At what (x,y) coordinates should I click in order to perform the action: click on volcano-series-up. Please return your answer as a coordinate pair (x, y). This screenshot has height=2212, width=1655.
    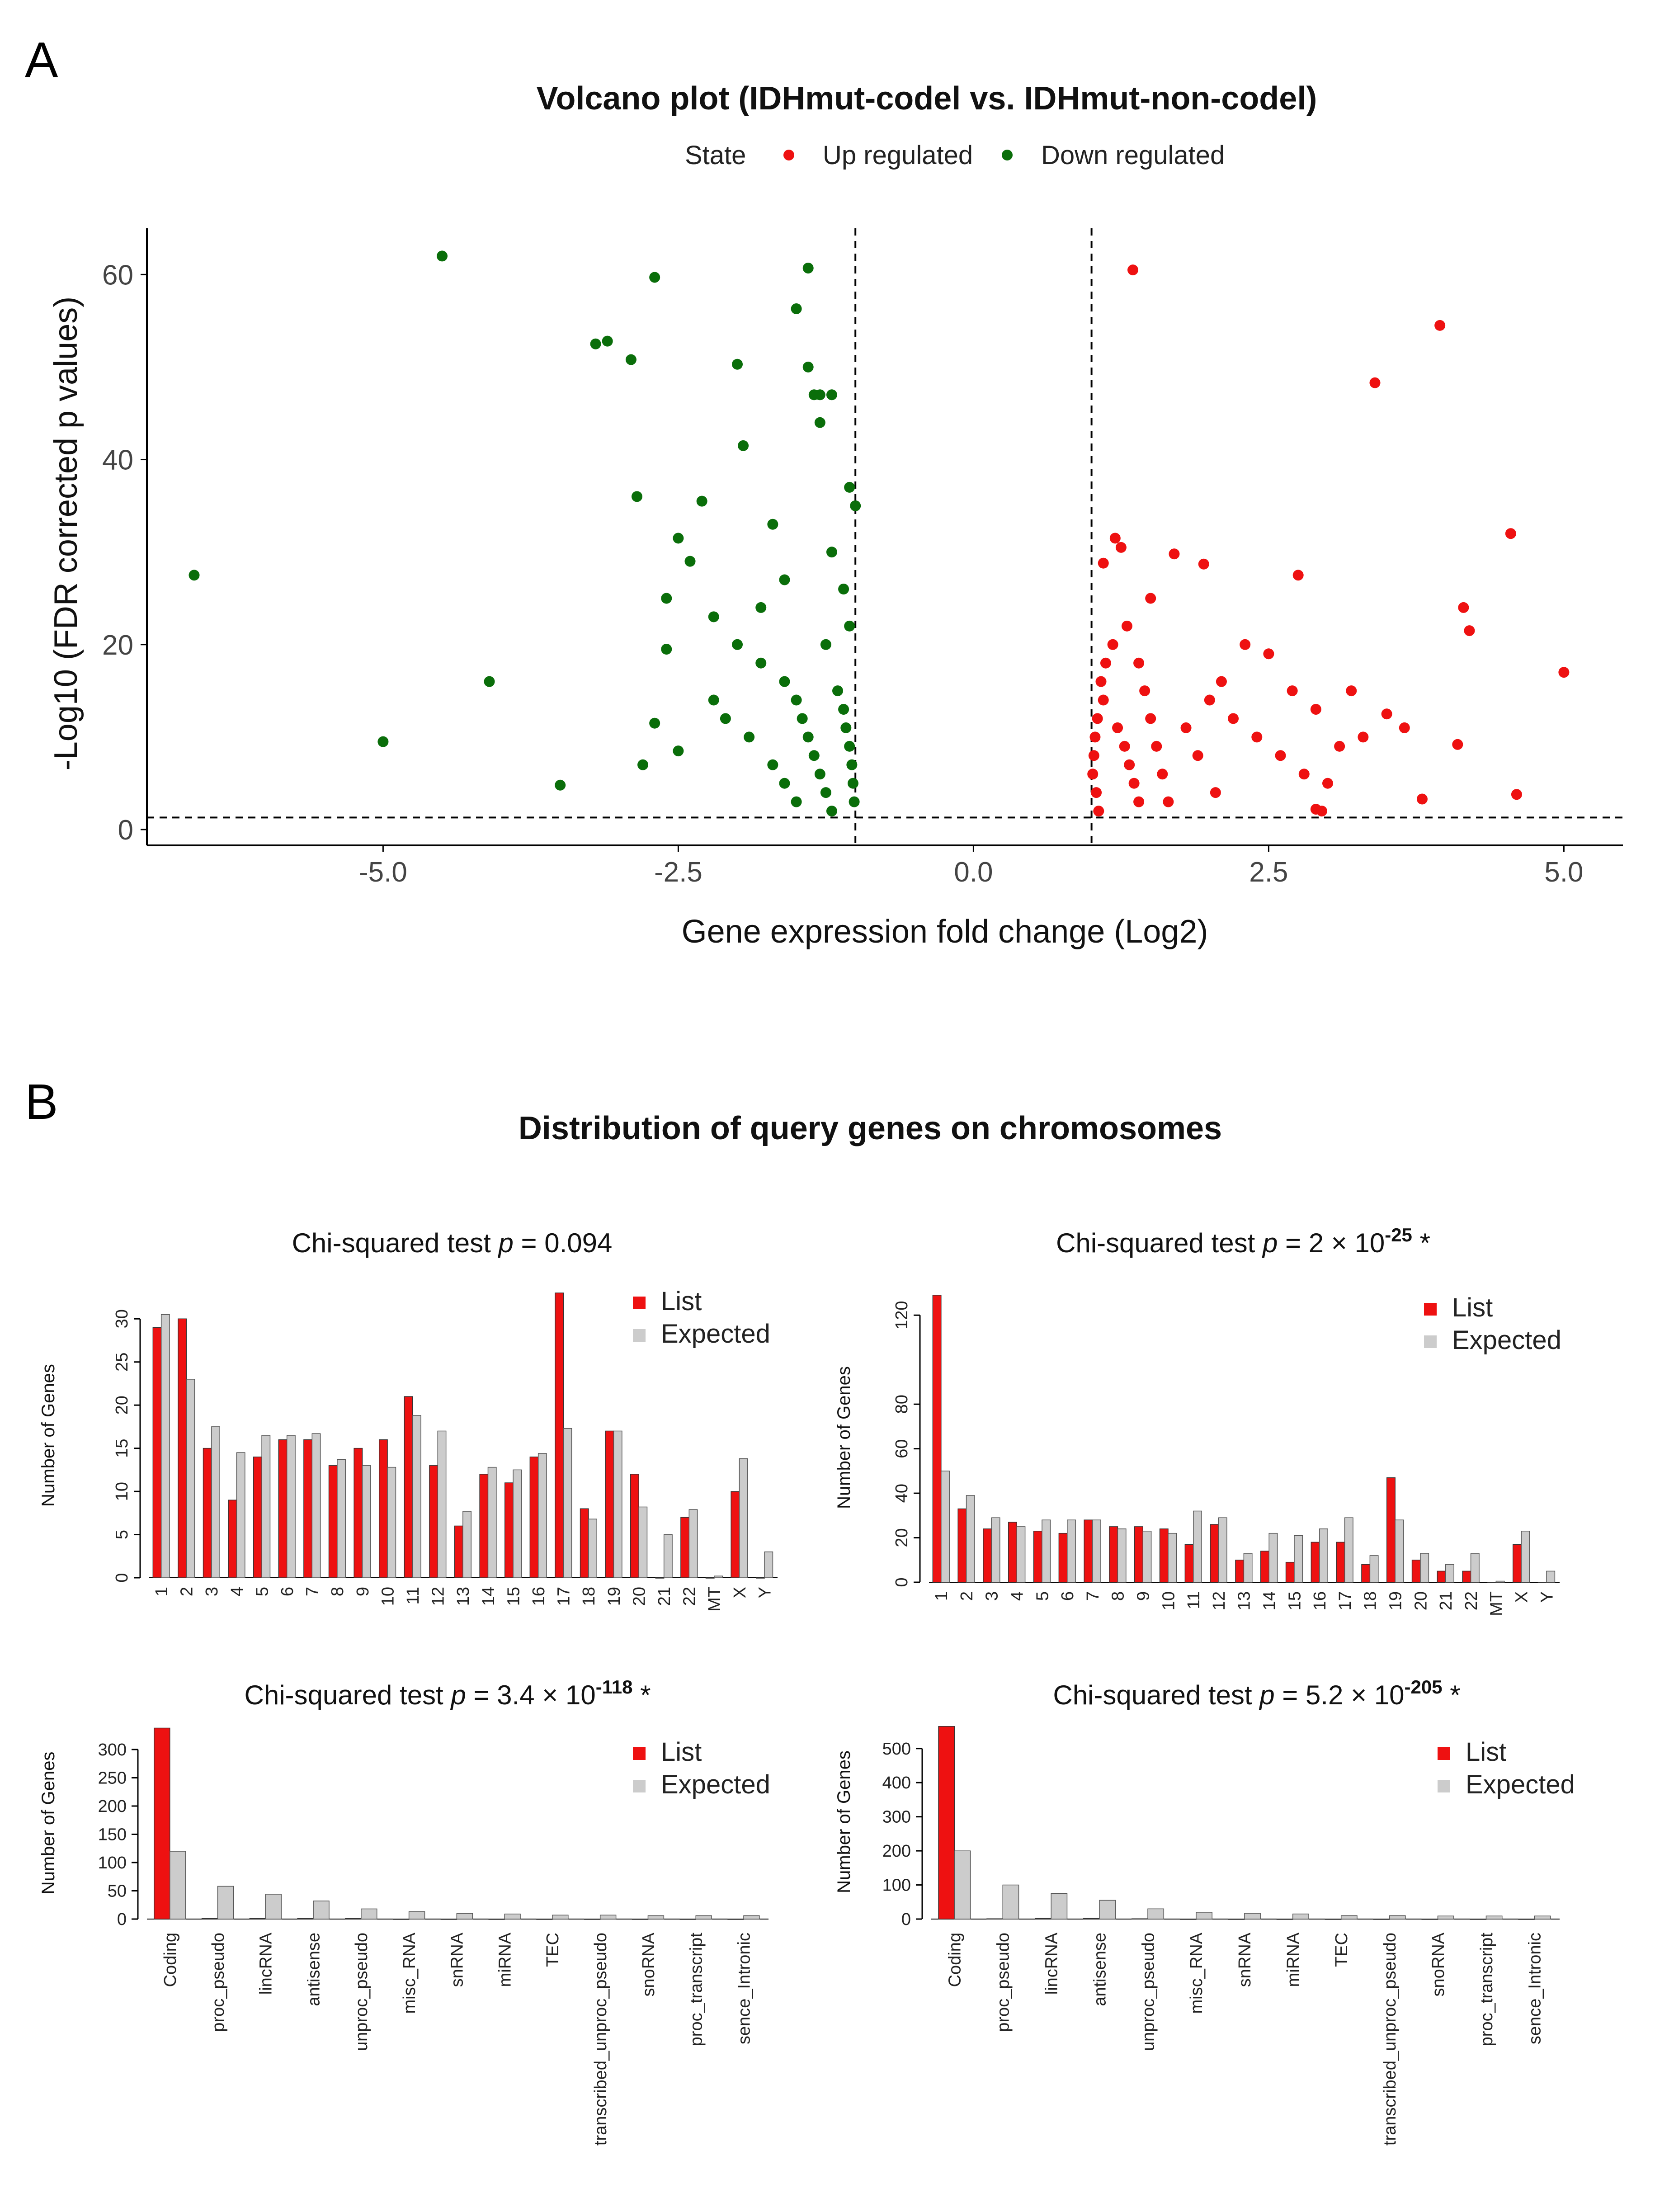
    Looking at the image, I should click on (1328, 540).